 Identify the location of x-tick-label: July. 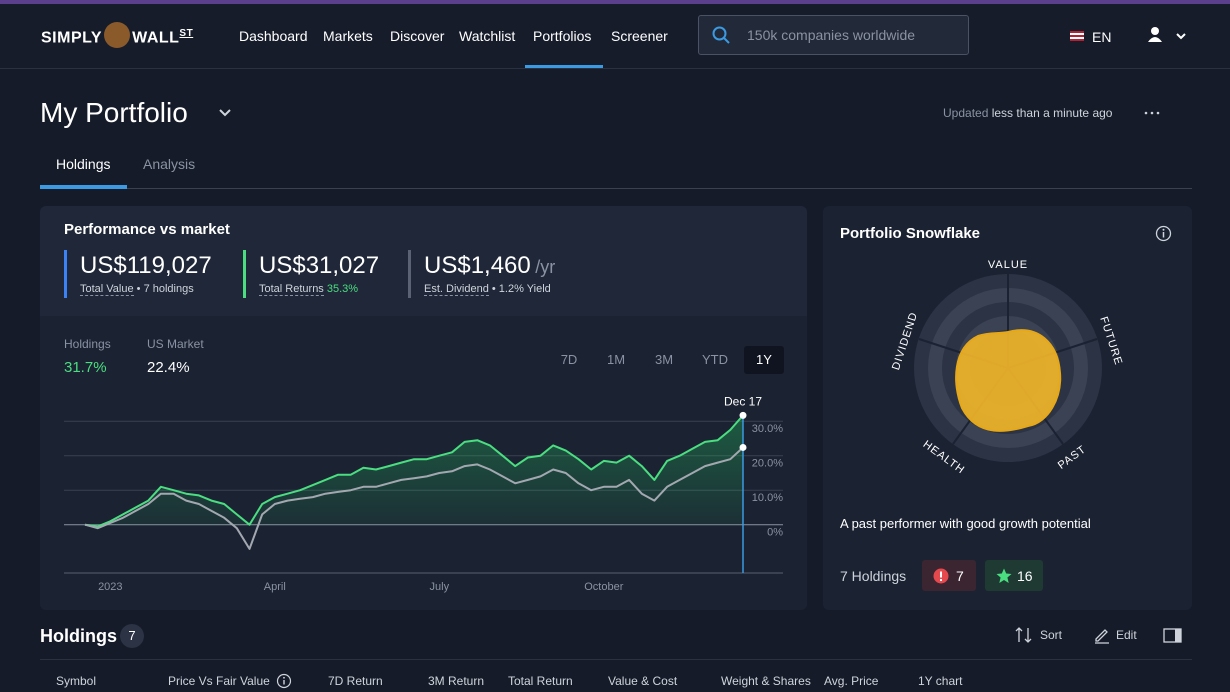
(440, 587).